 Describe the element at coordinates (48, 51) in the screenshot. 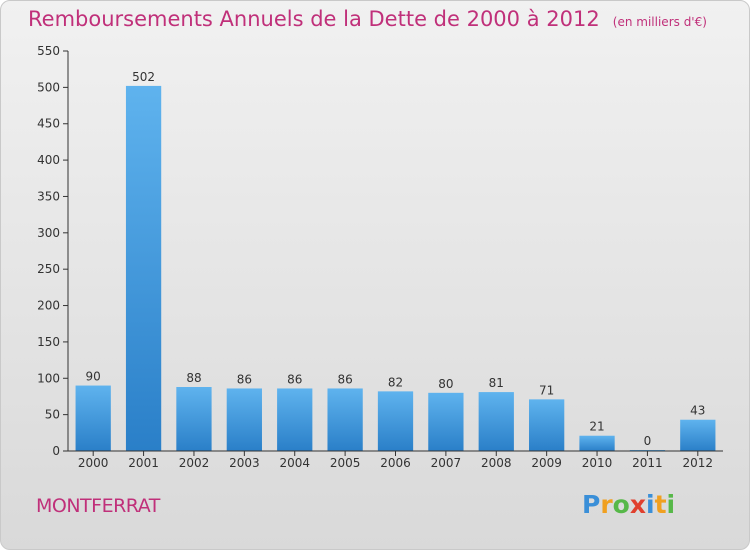

I see `y-tick-label: 550` at that location.